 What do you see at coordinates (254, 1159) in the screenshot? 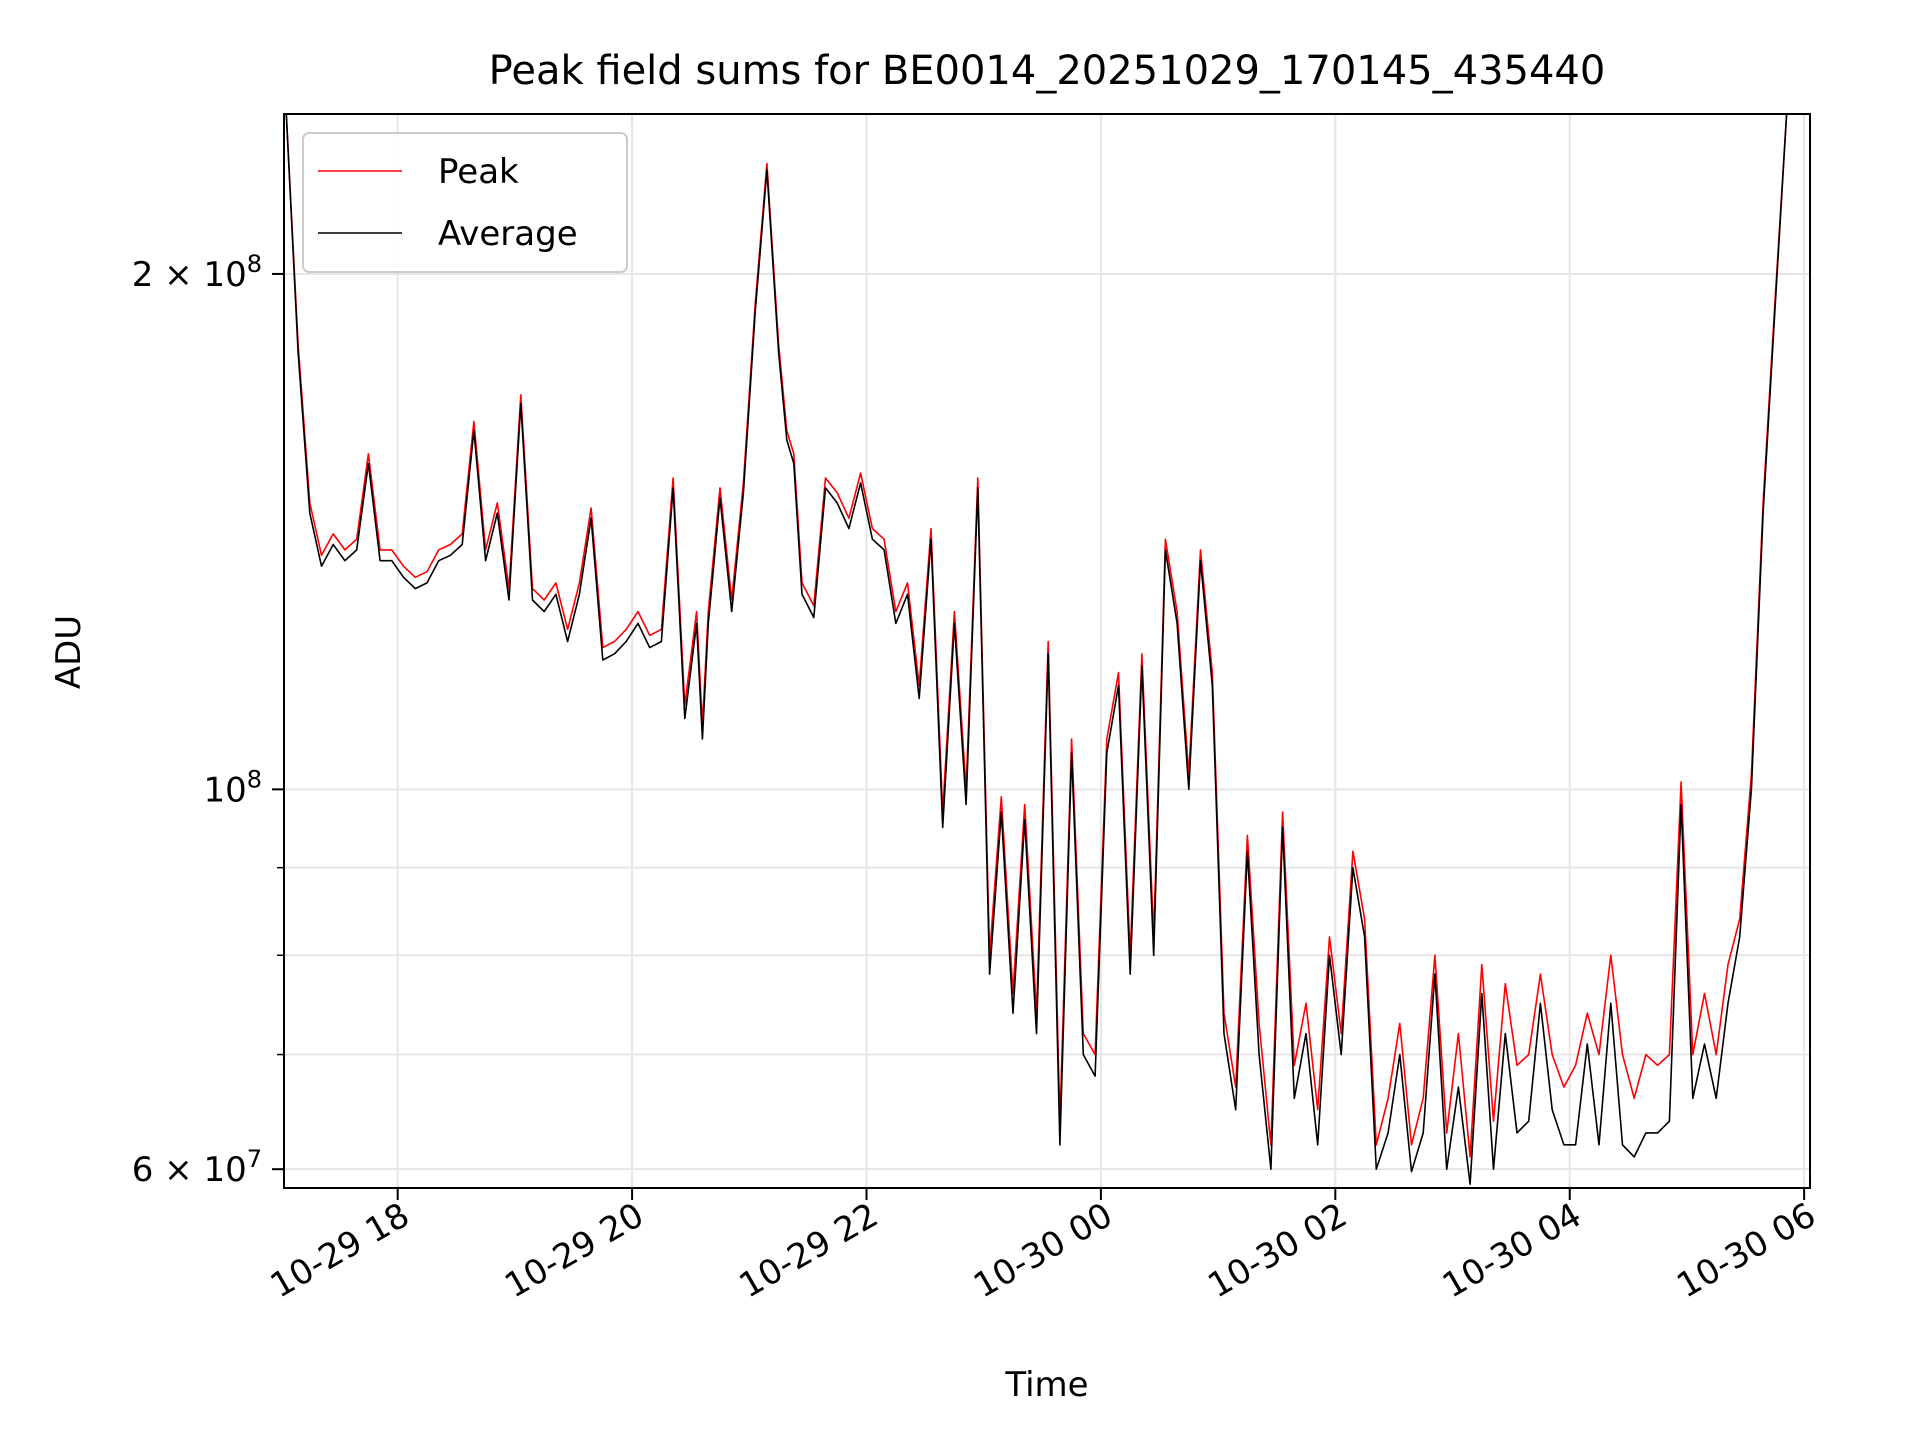
I see `y-tick-label-exponent: 7` at bounding box center [254, 1159].